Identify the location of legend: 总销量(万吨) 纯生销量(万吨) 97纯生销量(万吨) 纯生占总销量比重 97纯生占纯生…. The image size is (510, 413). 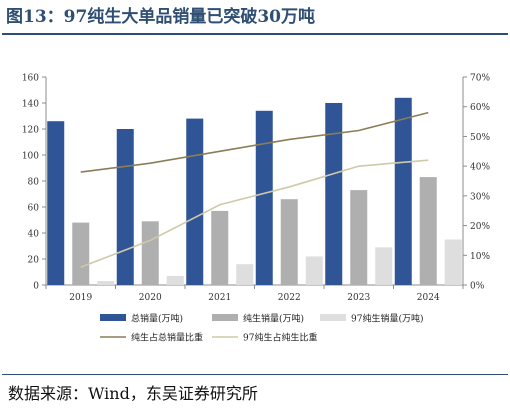
(261, 328).